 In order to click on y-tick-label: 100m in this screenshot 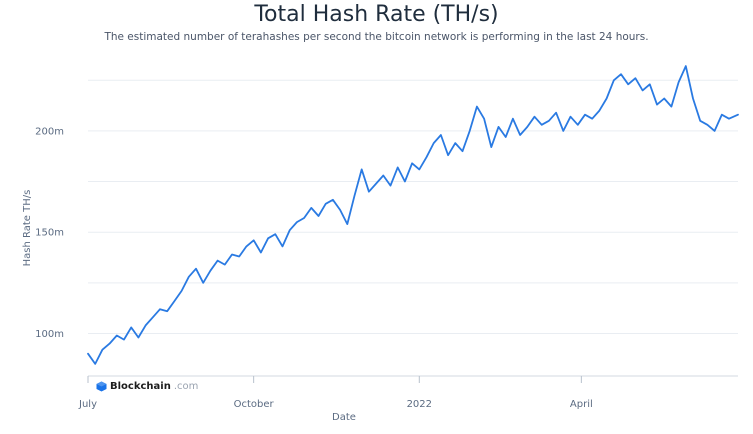, I will do `click(49, 334)`.